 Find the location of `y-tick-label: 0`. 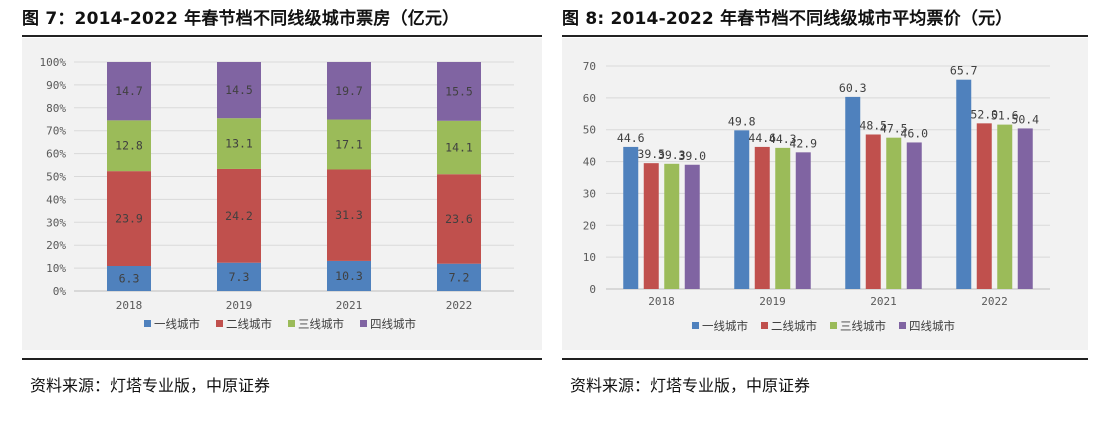

y-tick-label: 0 is located at coordinates (592, 289).